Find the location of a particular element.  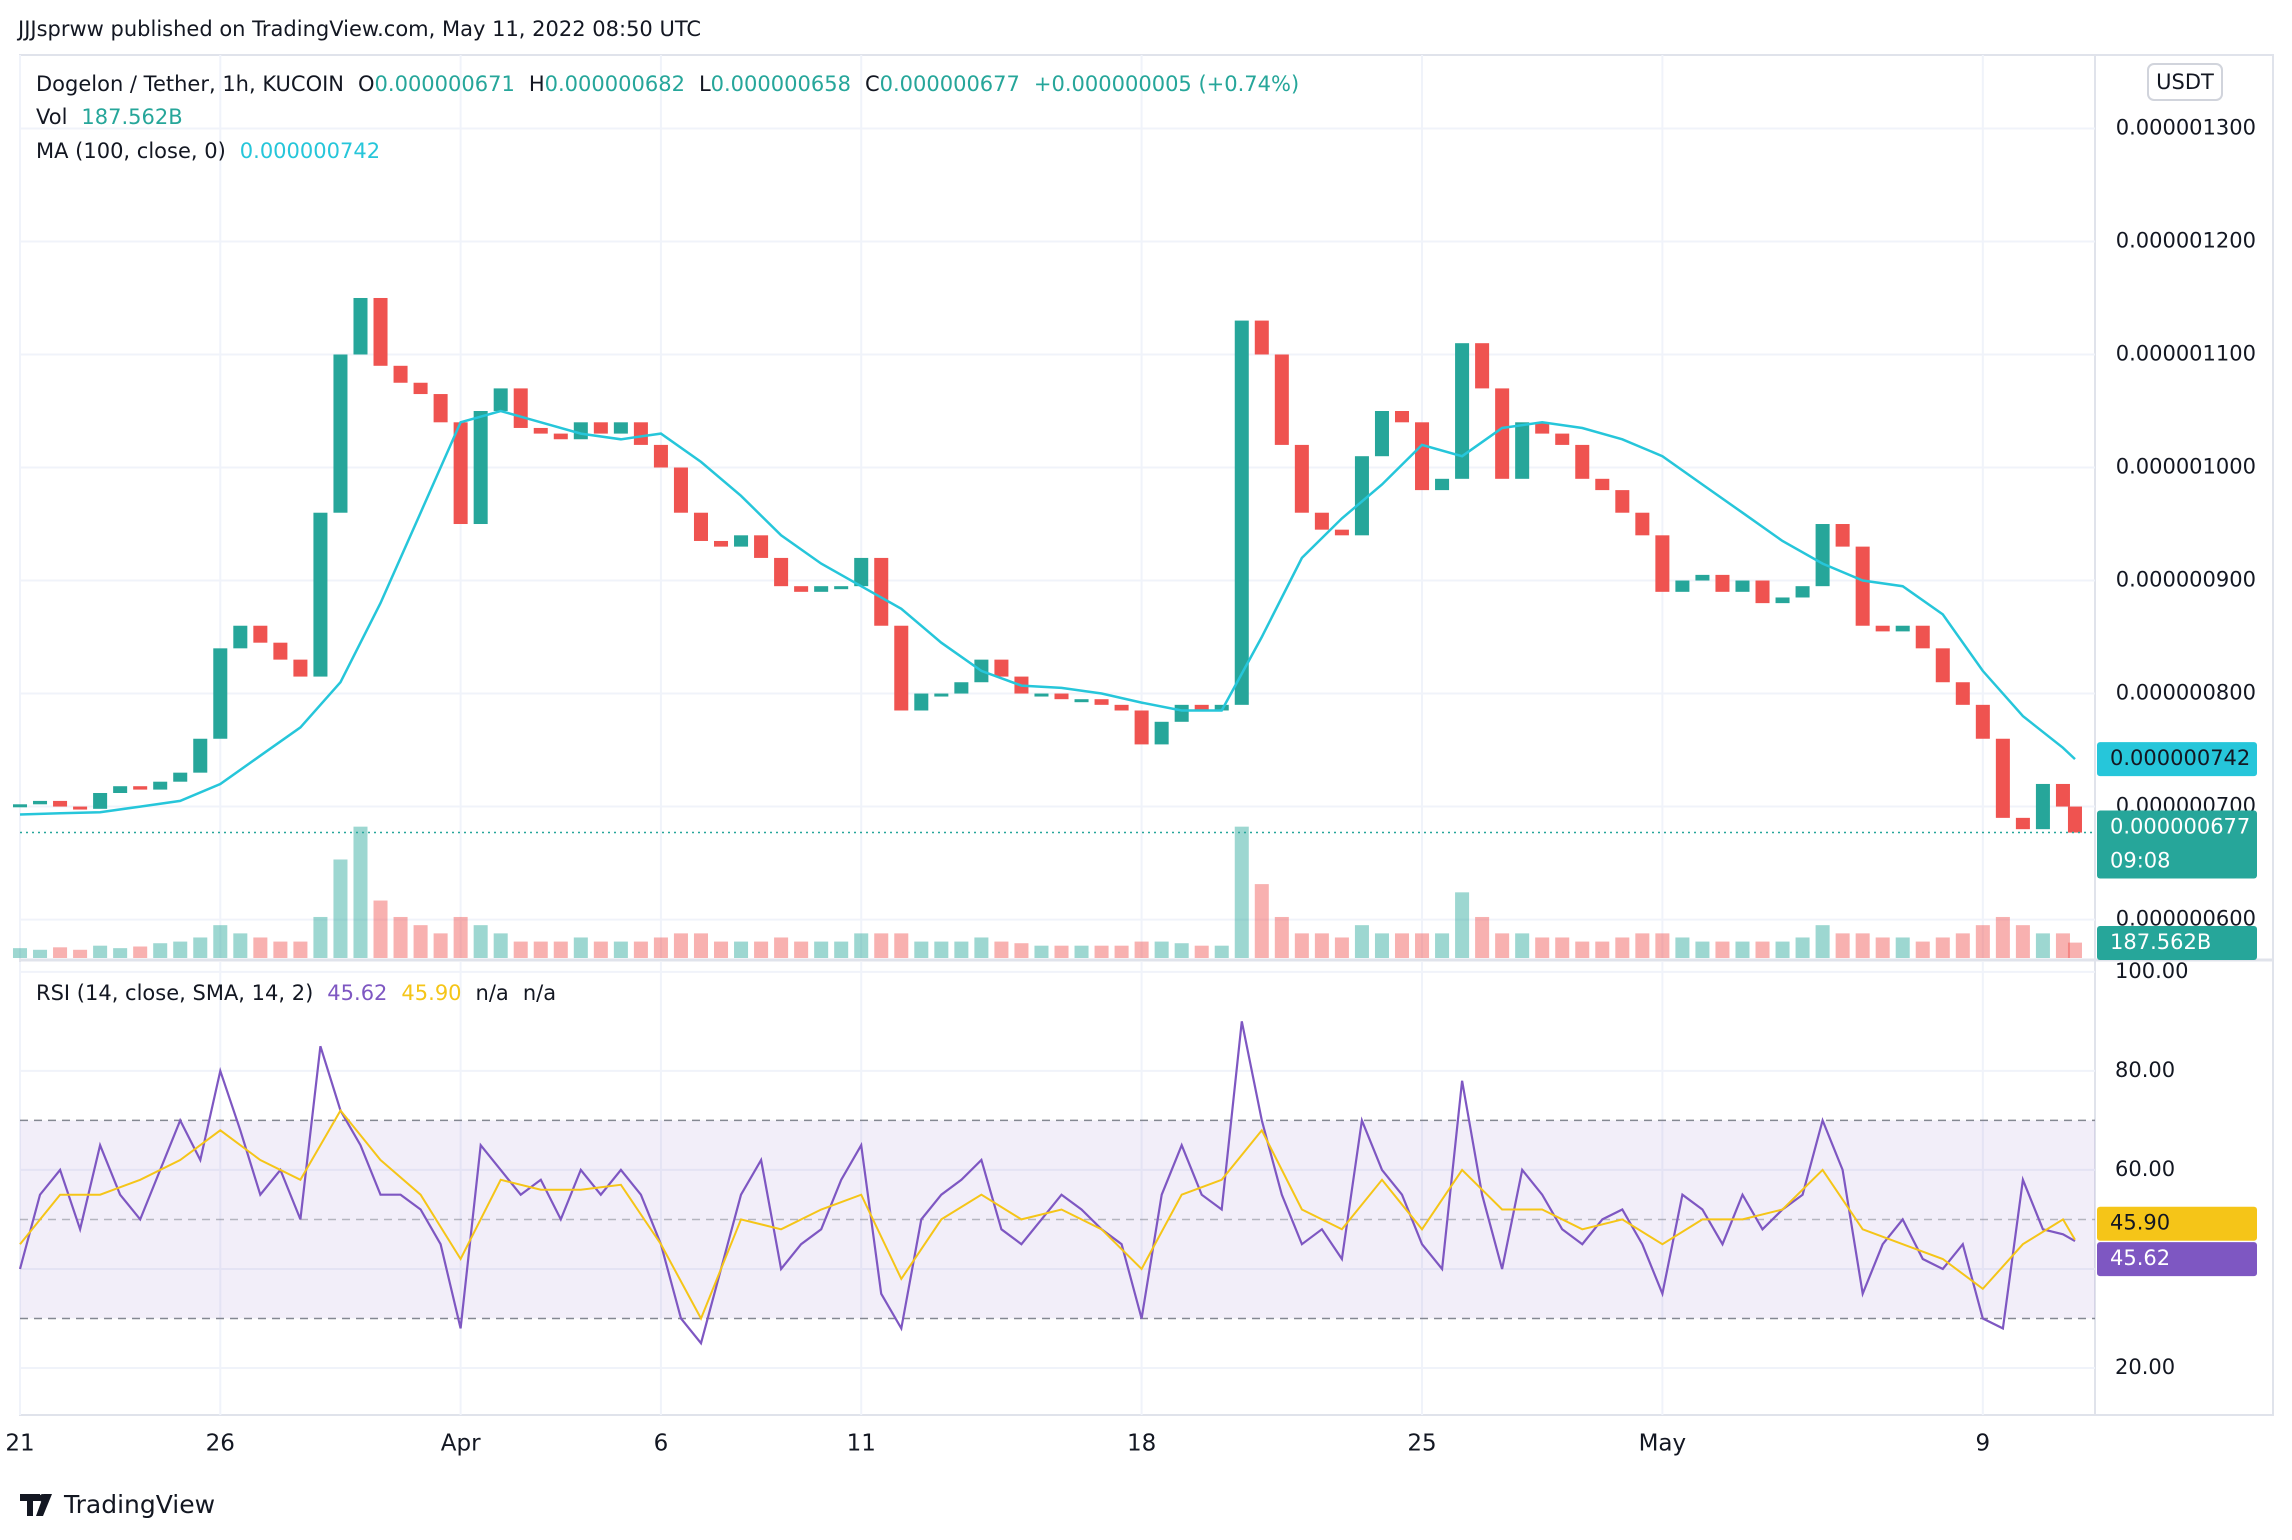

legend-item: +0.000000005 (+0.74%) is located at coordinates (1166, 84).